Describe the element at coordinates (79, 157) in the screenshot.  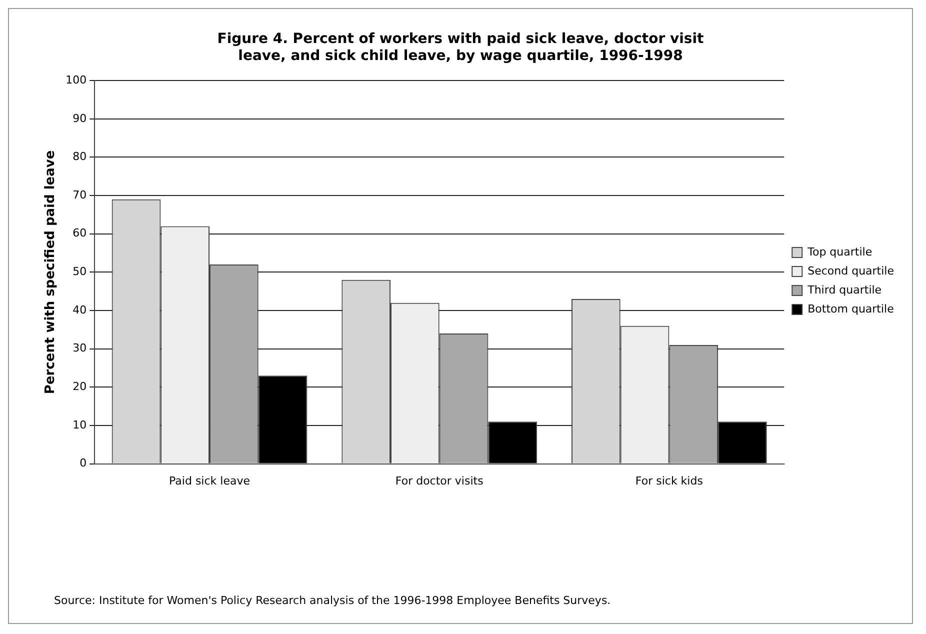
I see `y-tick-label: 80` at that location.